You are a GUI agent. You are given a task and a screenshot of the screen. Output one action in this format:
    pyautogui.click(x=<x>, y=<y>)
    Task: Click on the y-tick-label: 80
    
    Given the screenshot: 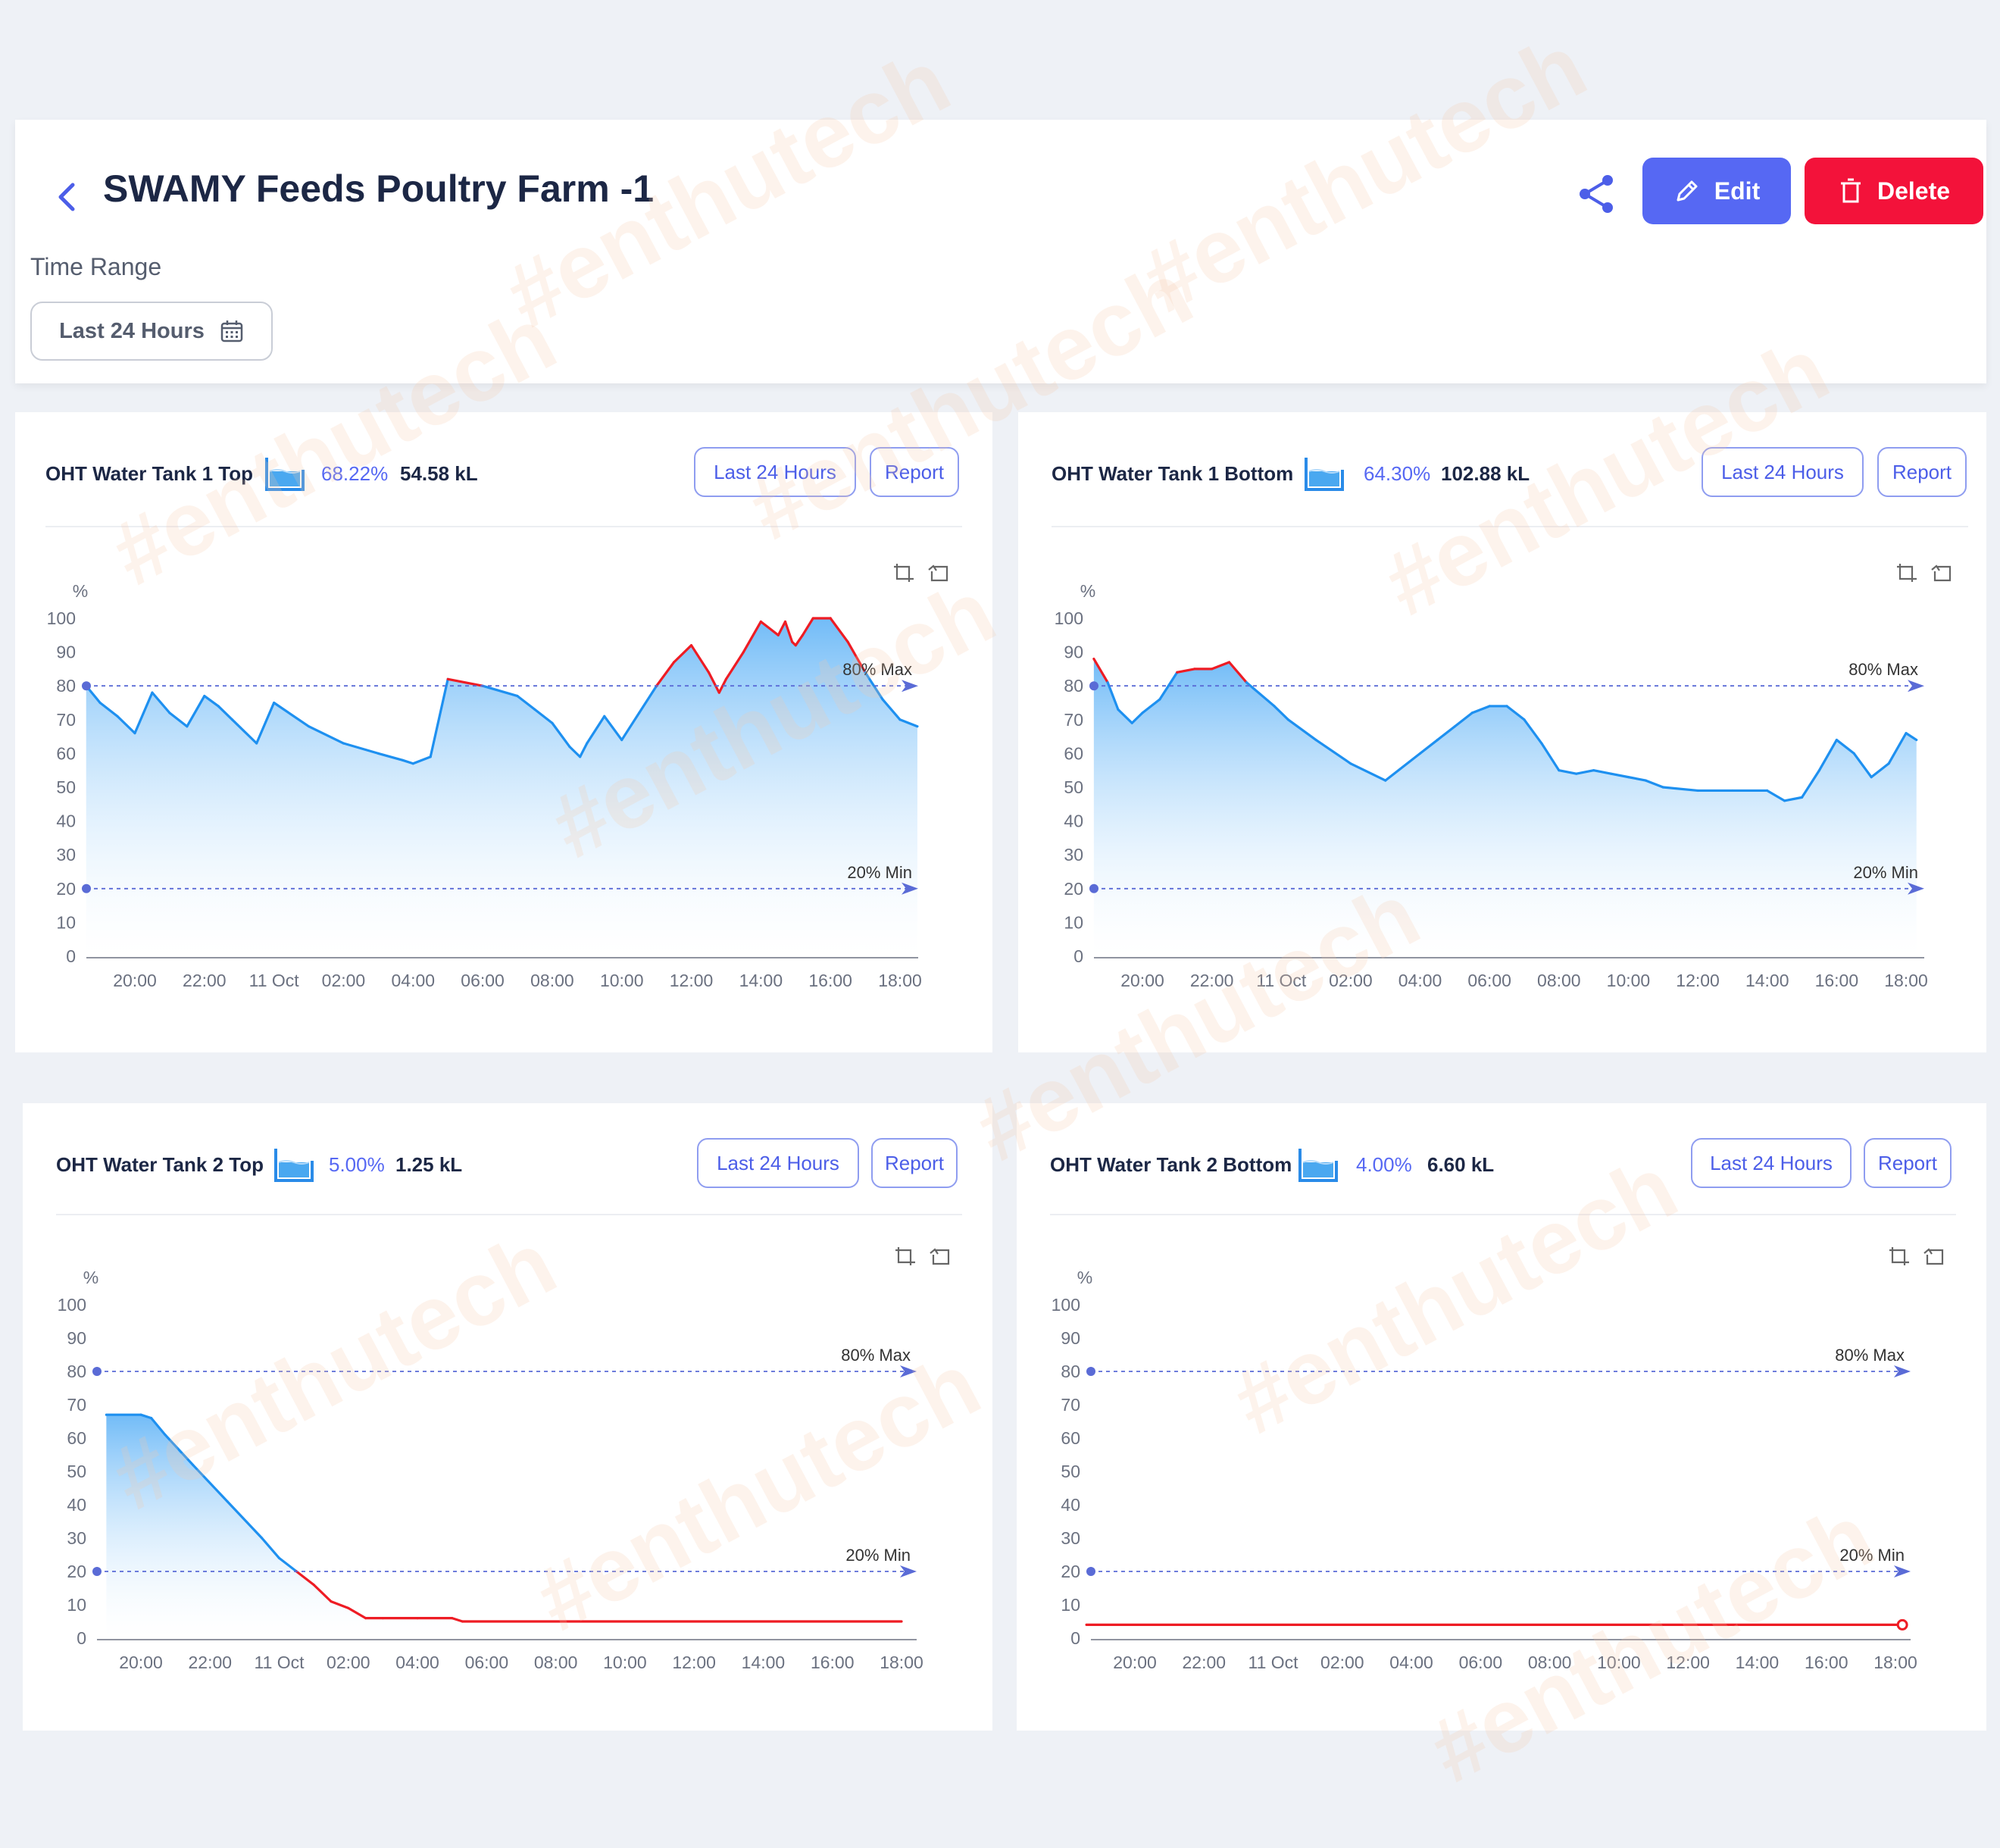 What is the action you would take?
    pyautogui.click(x=66, y=686)
    